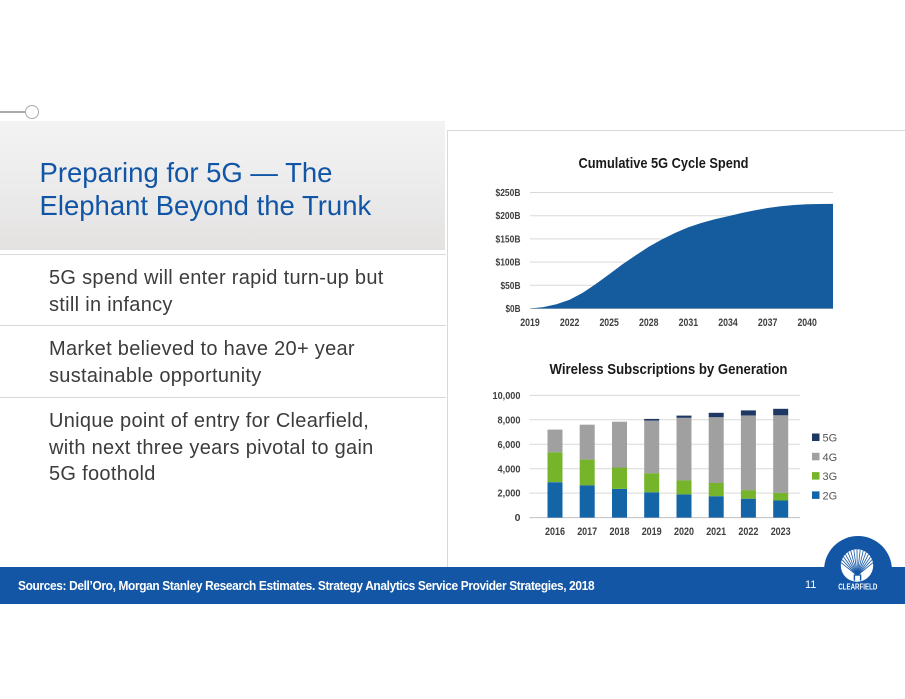  What do you see at coordinates (830, 496) in the screenshot?
I see `svg-text: 2G` at bounding box center [830, 496].